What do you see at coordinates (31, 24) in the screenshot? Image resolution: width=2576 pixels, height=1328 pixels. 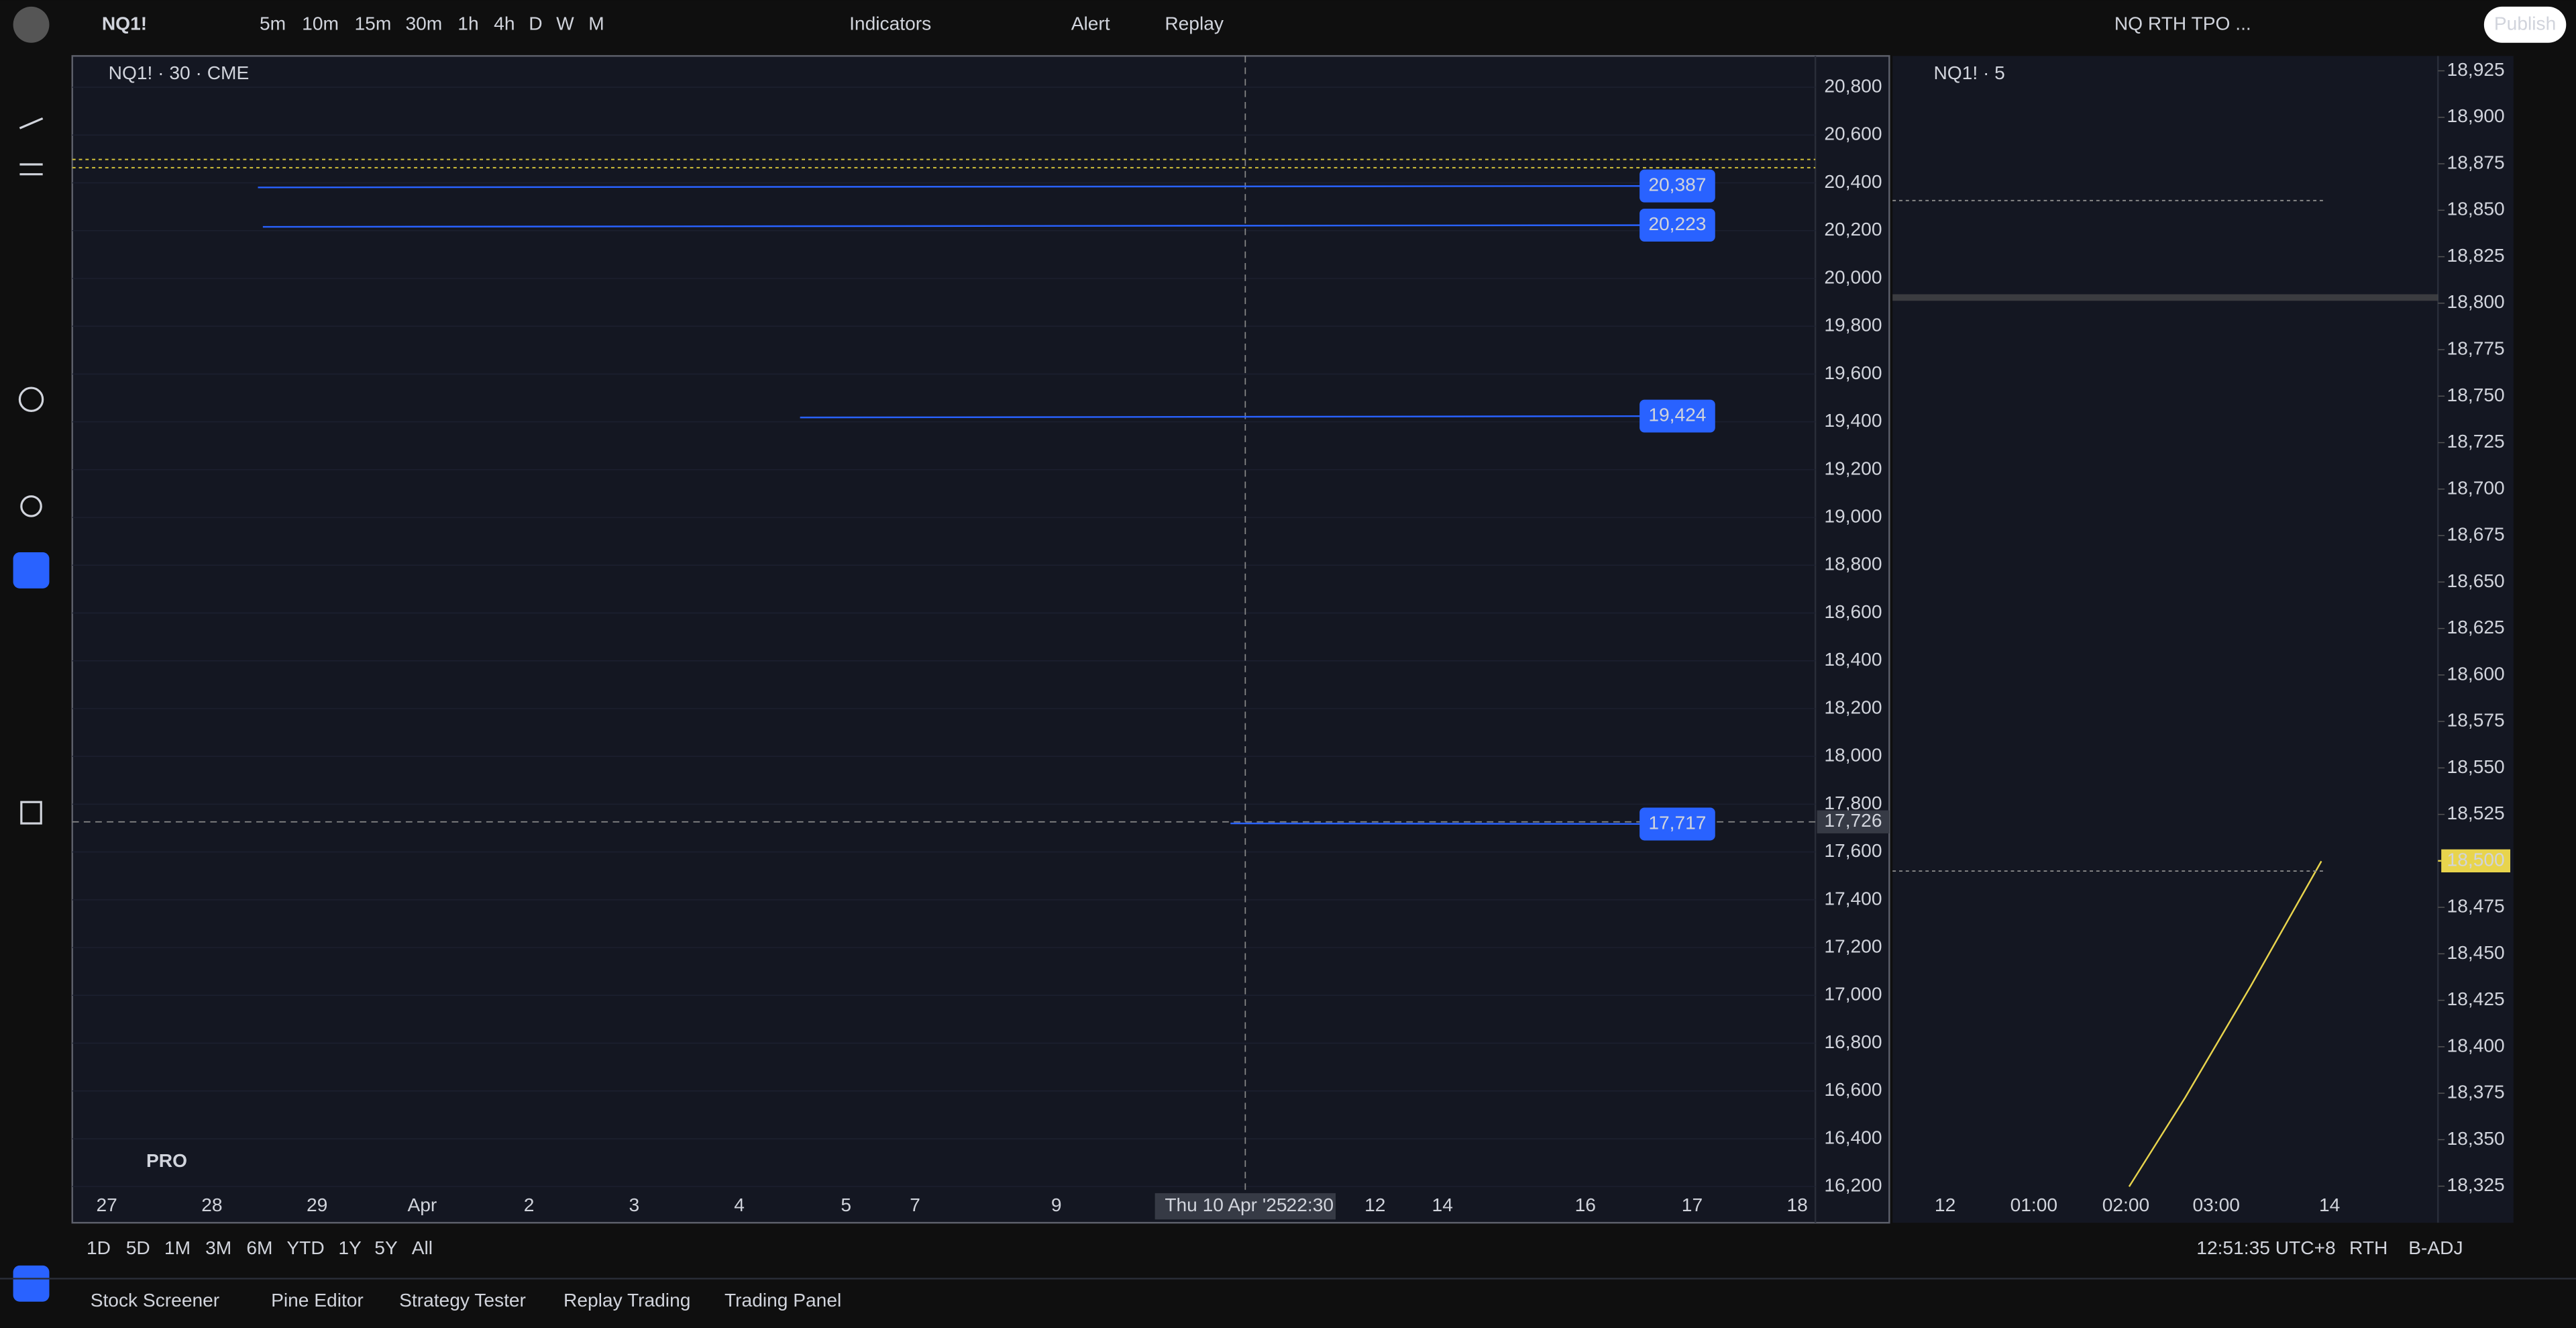 I see `avatar` at bounding box center [31, 24].